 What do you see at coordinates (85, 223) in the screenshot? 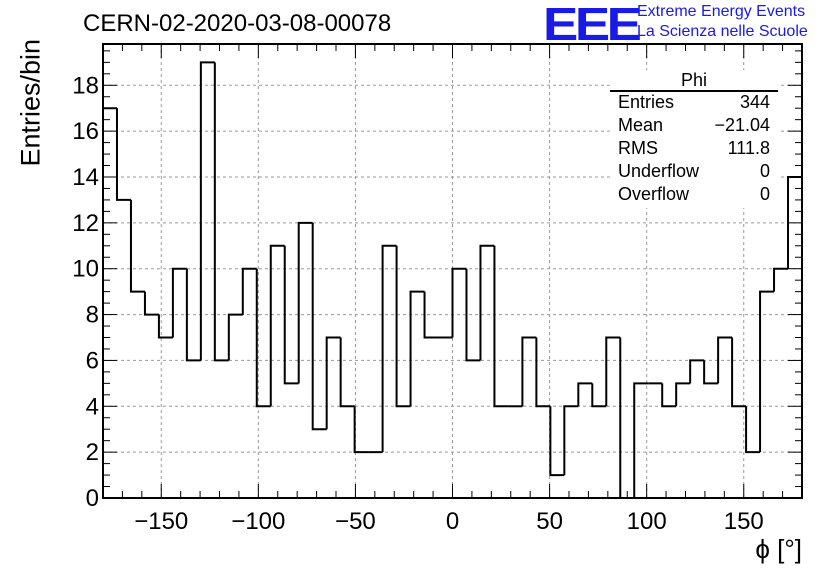
I see `y-tick-label: 12` at bounding box center [85, 223].